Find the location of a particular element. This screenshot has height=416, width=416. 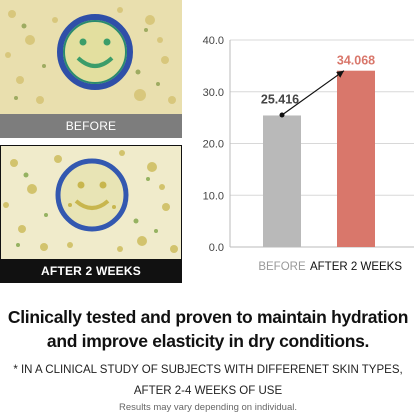

after-caption: AFTER 2 WEEKS is located at coordinates (91, 271).